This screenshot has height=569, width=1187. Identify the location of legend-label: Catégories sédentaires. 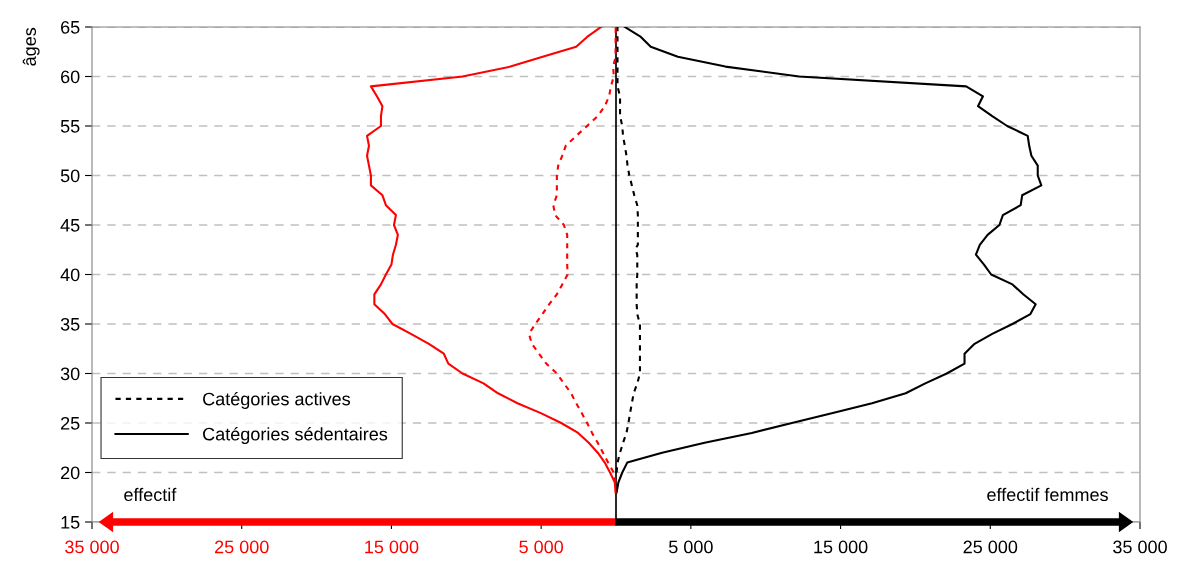
(295, 436).